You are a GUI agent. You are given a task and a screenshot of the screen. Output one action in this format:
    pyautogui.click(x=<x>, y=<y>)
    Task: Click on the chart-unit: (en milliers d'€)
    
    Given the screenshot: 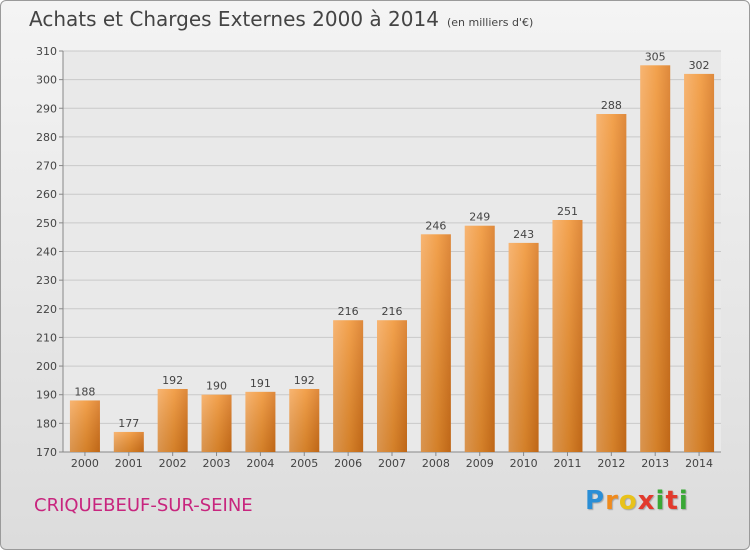 What is the action you would take?
    pyautogui.click(x=490, y=22)
    